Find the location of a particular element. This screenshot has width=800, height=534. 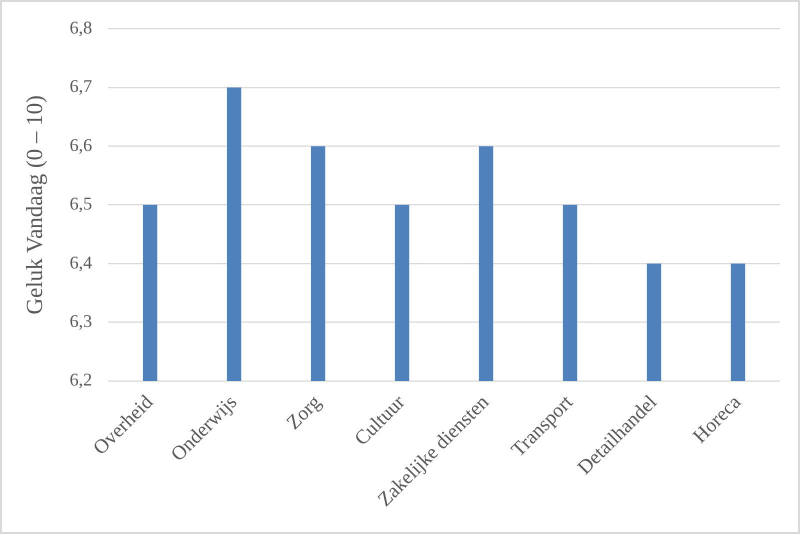

y-tick-label: 6,4 is located at coordinates (81, 262).